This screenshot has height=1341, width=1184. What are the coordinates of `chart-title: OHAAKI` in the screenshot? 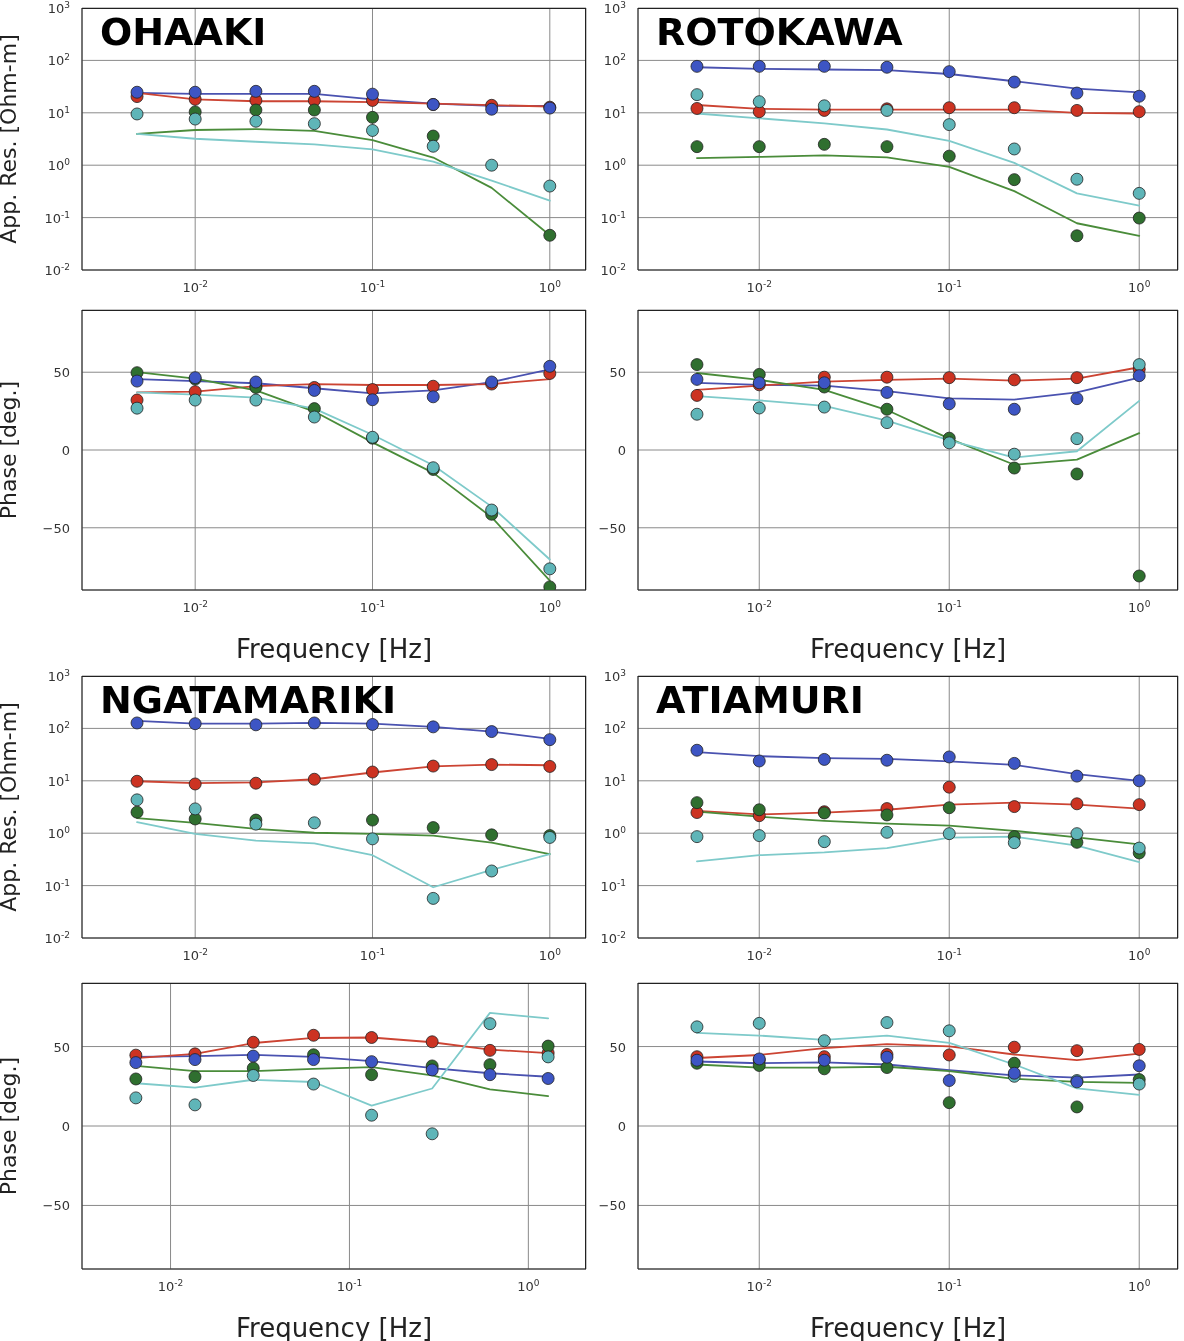 It's located at (183, 32).